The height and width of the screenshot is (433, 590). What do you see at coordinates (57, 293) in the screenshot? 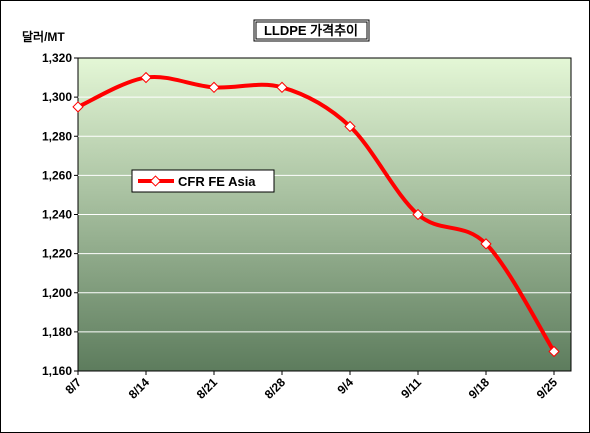
I see `y-tick-label: 1,200` at bounding box center [57, 293].